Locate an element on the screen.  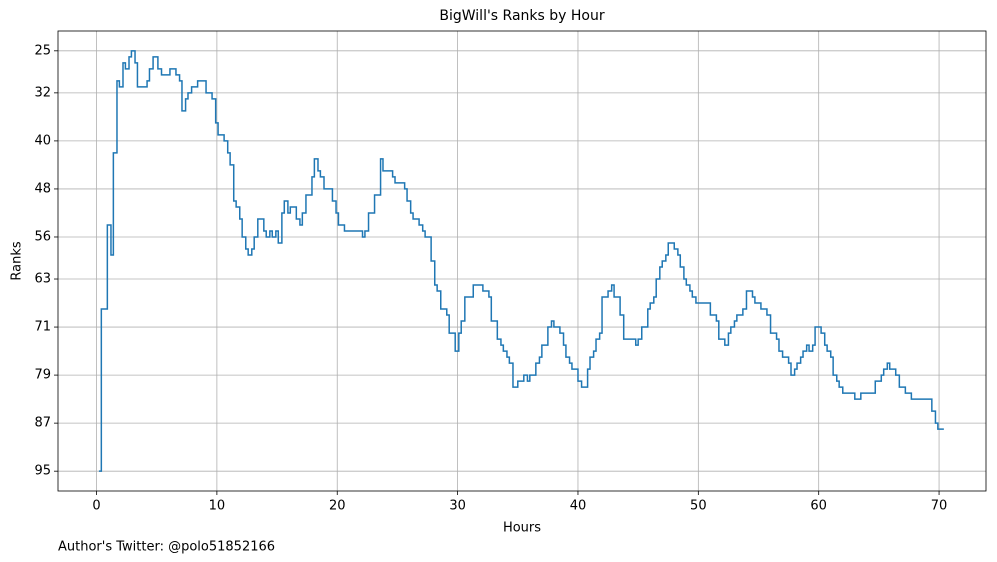
x-tick-label: 10 is located at coordinates (217, 506).